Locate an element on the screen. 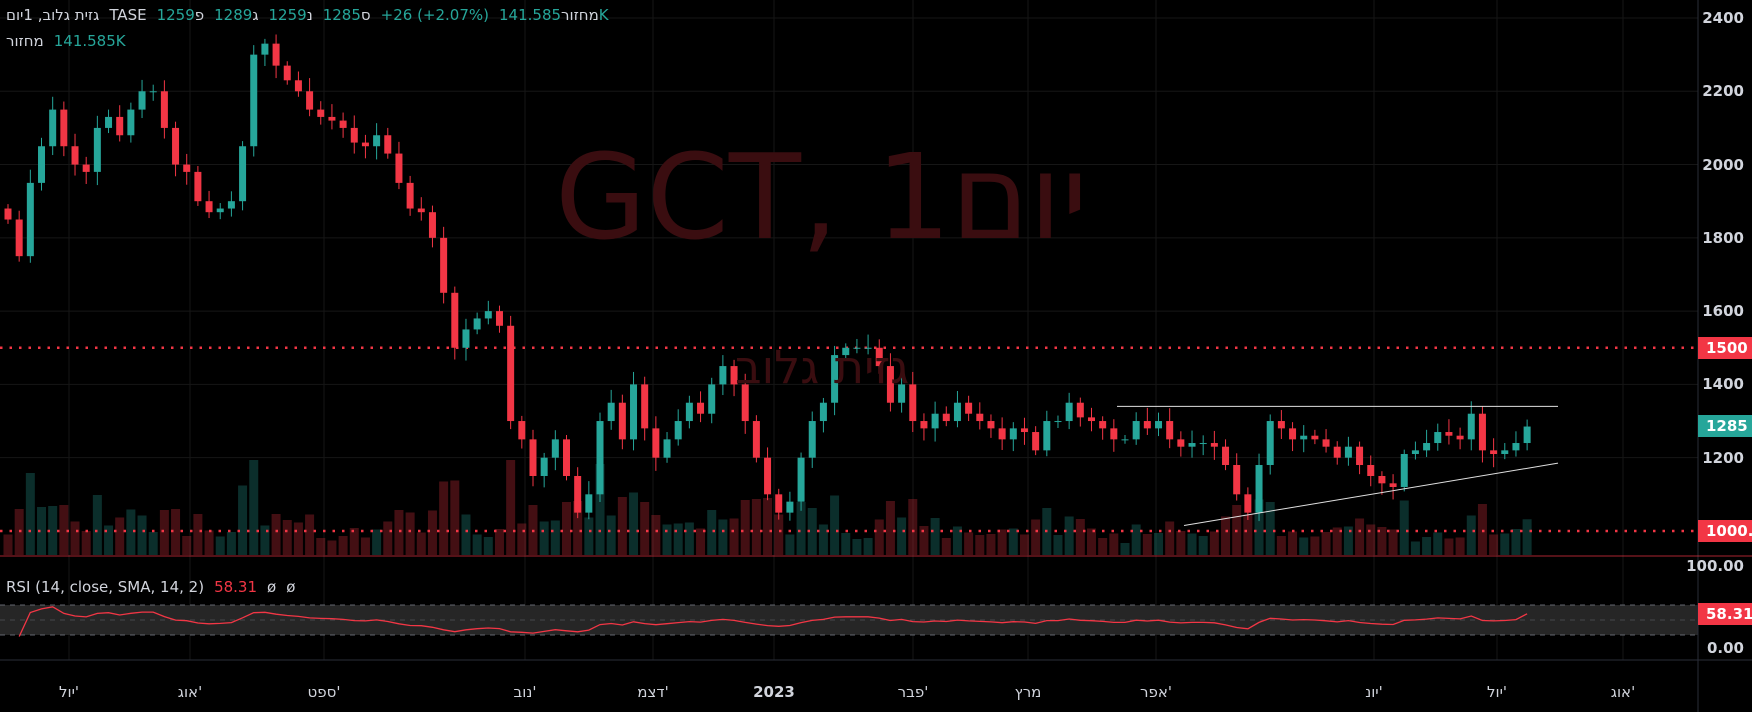 This screenshot has width=1752, height=712. symbol-title: גזית גלוב, 1יום is located at coordinates (53, 15).